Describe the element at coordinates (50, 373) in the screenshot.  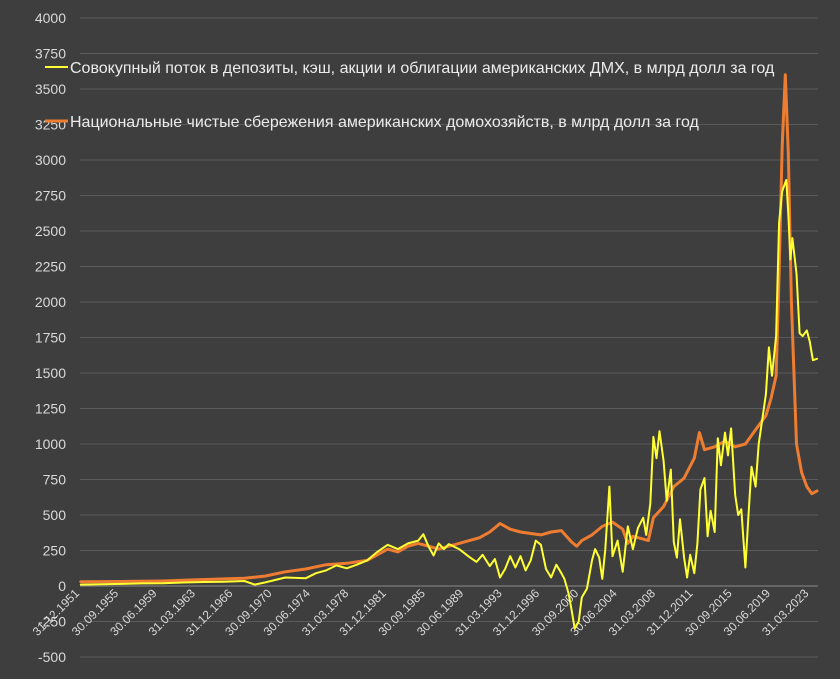
I see `y-tick-label: 1500` at that location.